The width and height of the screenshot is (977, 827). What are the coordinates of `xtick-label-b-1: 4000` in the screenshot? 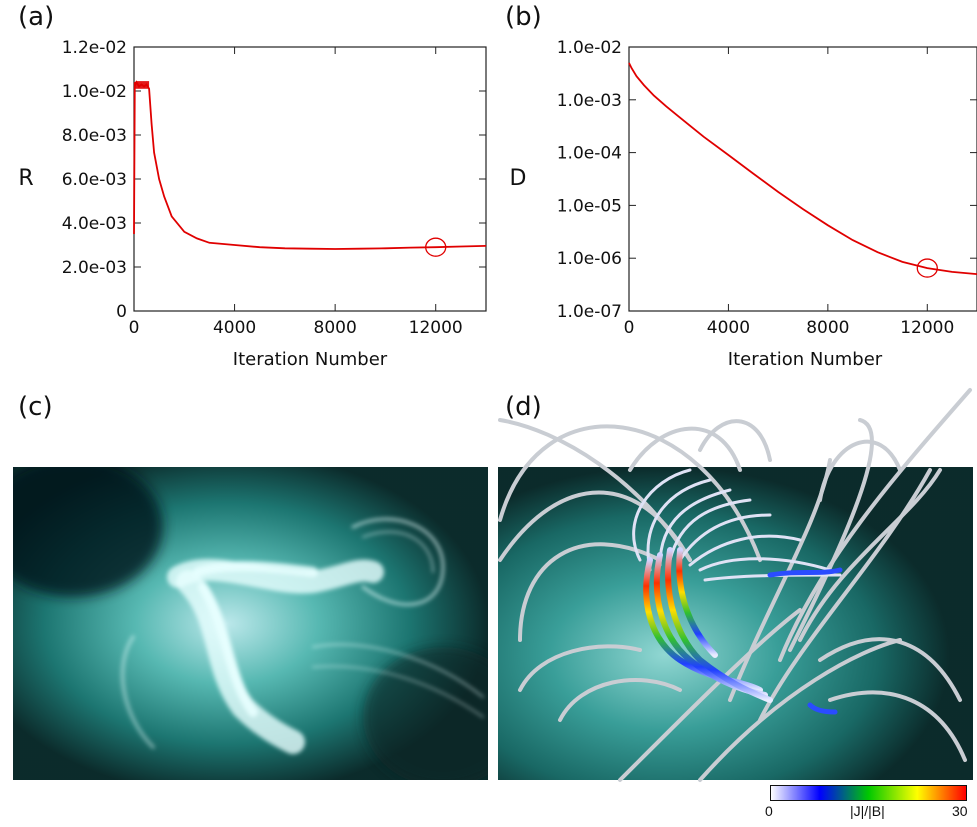 It's located at (728, 328).